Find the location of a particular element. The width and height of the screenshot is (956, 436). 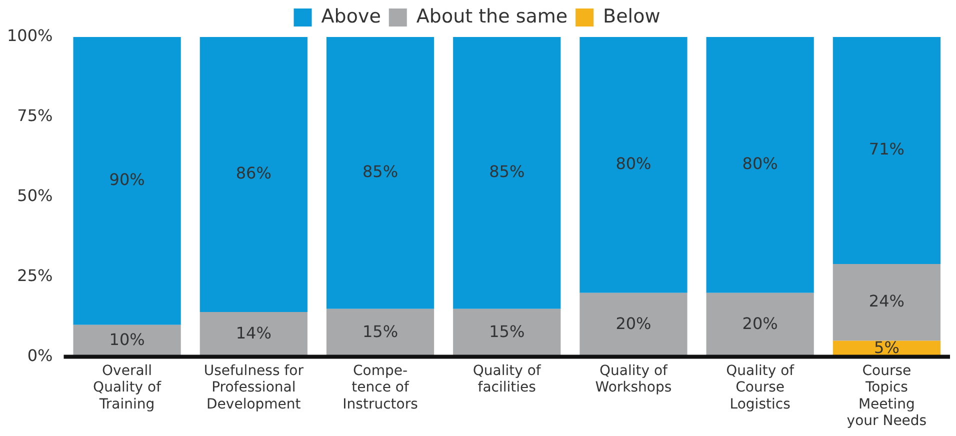

legend-label: Below is located at coordinates (631, 16).